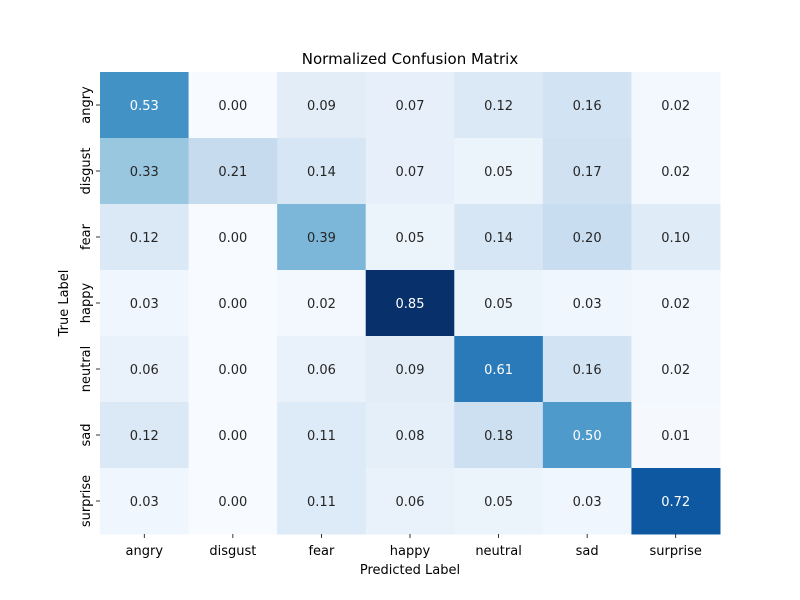 The height and width of the screenshot is (600, 800). Describe the element at coordinates (498, 551) in the screenshot. I see `x-tick-label: neutral` at that location.